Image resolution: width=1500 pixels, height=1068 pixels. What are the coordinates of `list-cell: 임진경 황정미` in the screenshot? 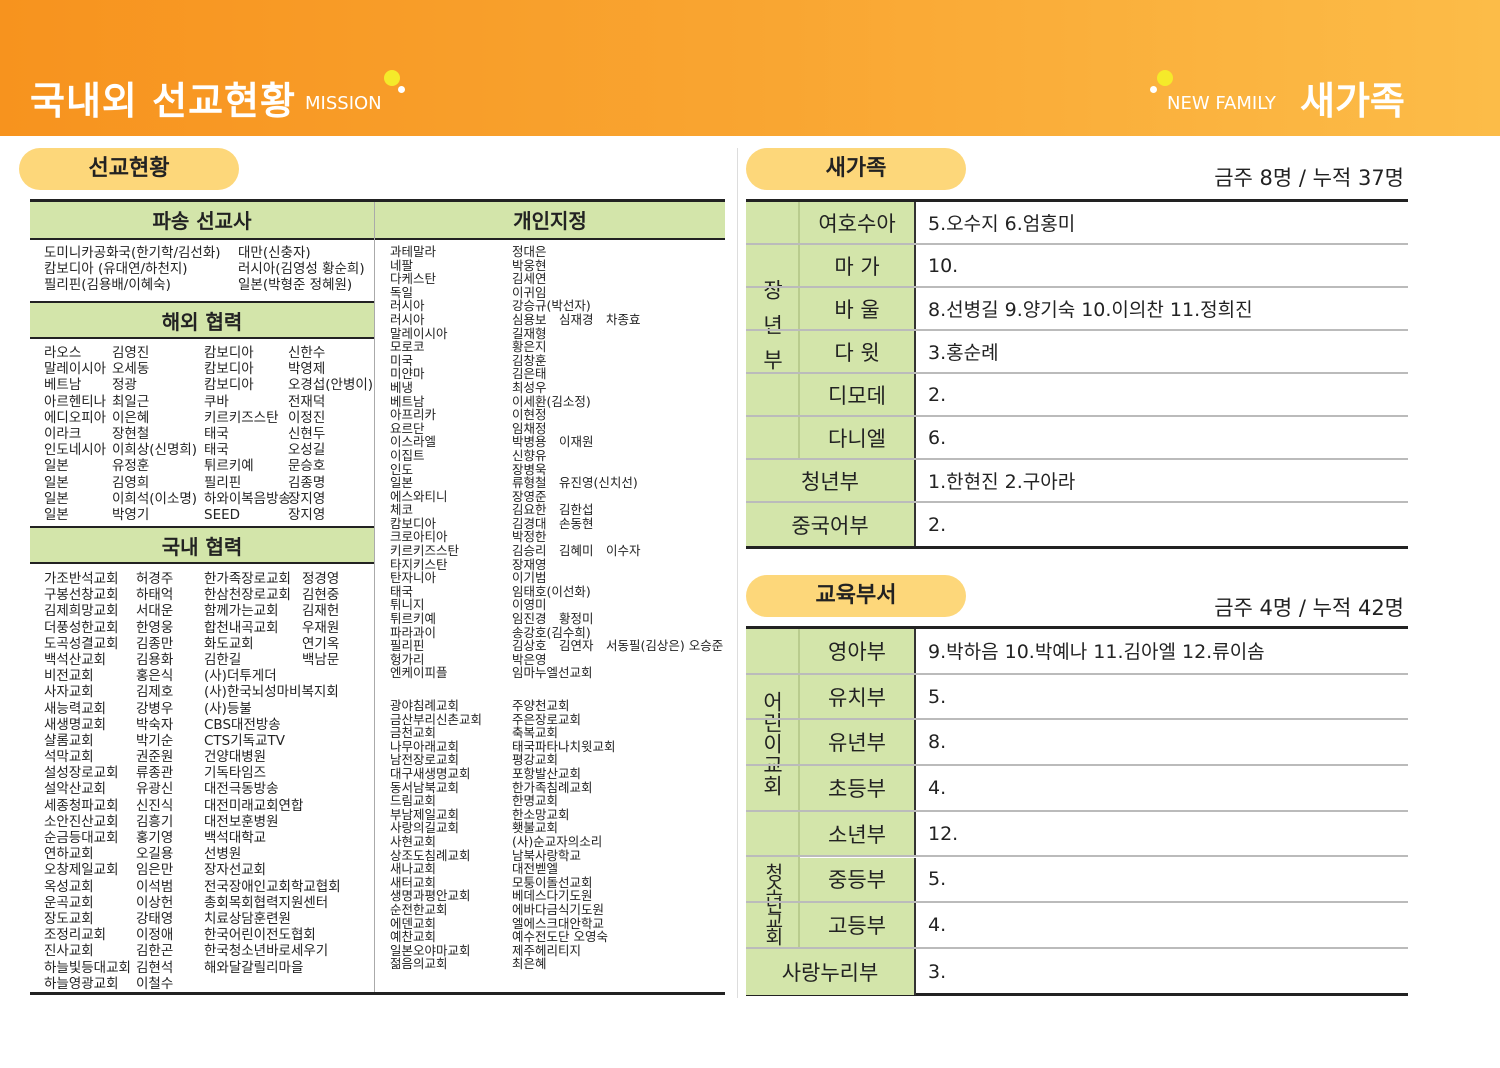 It's located at (553, 619).